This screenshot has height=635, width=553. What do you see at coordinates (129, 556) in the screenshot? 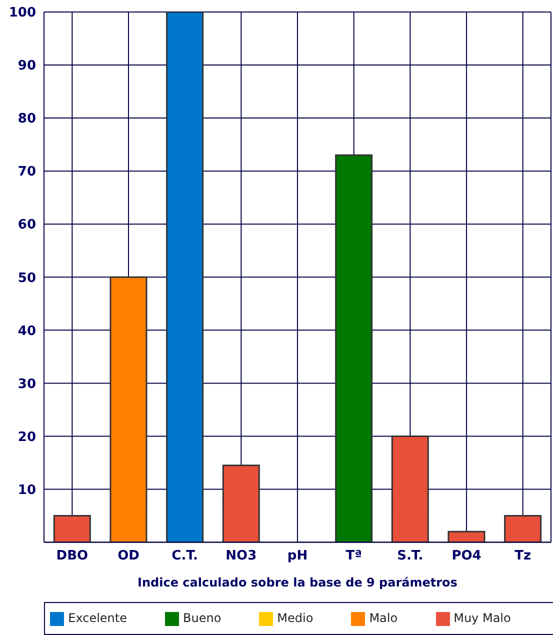
I see `x-tick-label: OD` at bounding box center [129, 556].